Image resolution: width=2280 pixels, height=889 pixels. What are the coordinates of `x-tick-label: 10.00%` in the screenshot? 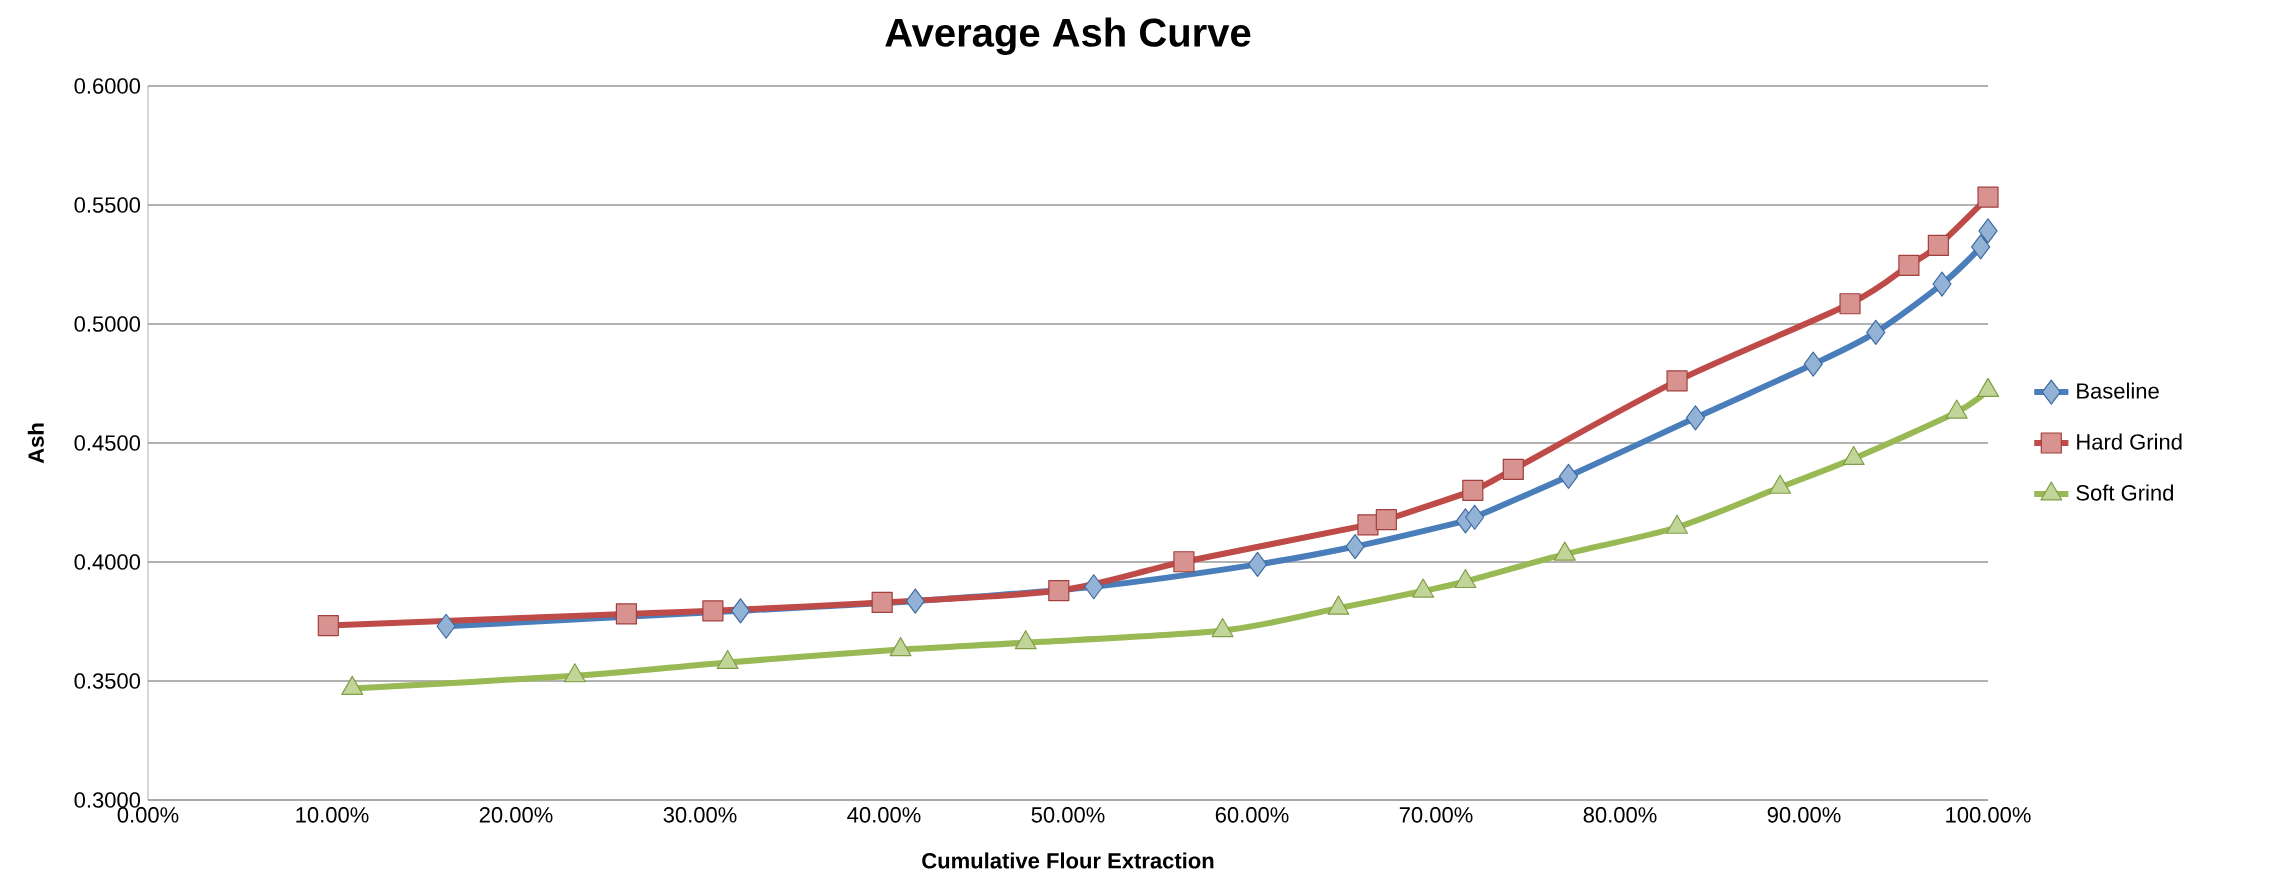 It's located at (332, 815).